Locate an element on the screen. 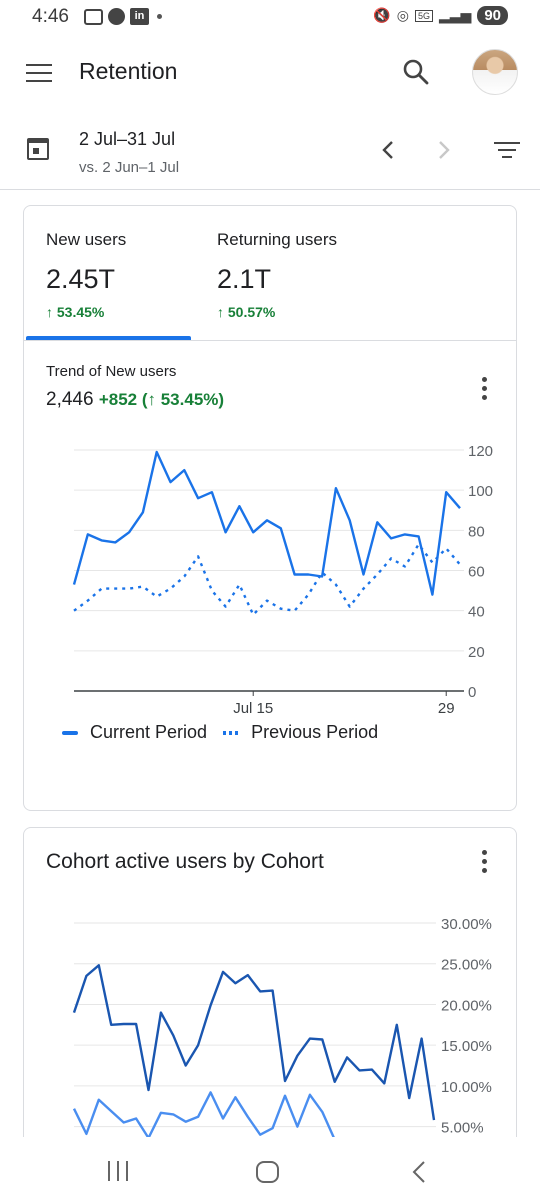  chart-legend: Current Period Previous Period is located at coordinates (220, 732).